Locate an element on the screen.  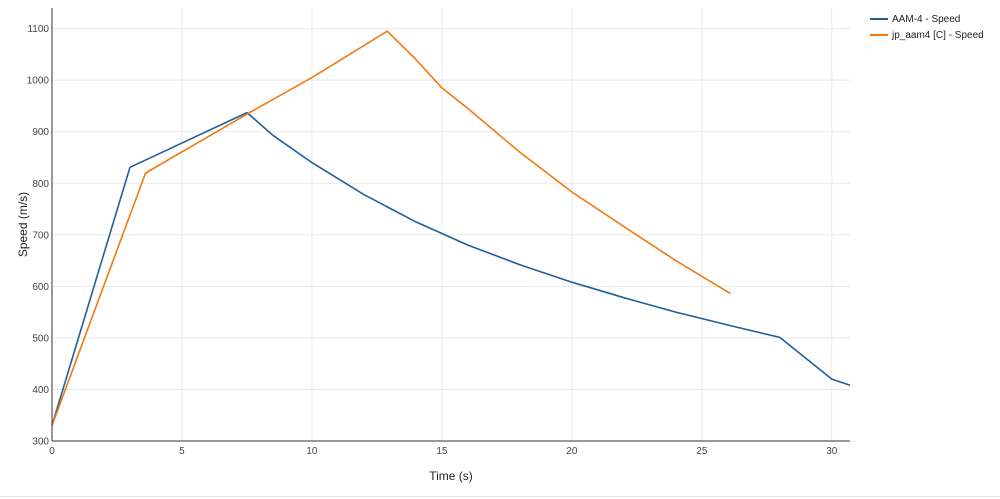
x-tick-label: 30 is located at coordinates (832, 451).